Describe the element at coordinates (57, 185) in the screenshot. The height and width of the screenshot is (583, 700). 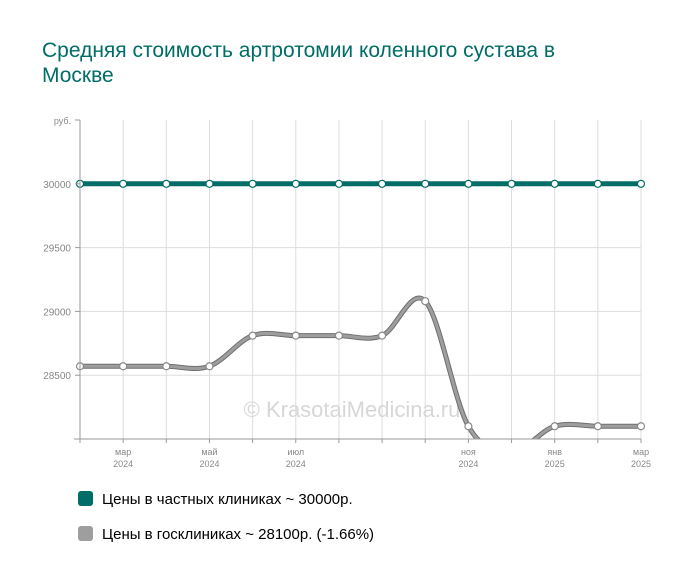
I see `y-tick-label: 30000` at that location.